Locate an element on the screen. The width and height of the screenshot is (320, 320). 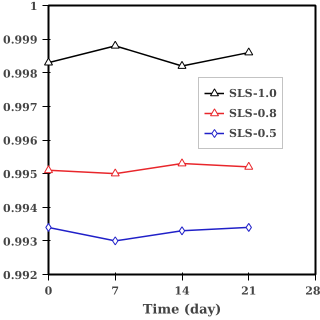
x-tick-label: 0 is located at coordinates (48, 291).